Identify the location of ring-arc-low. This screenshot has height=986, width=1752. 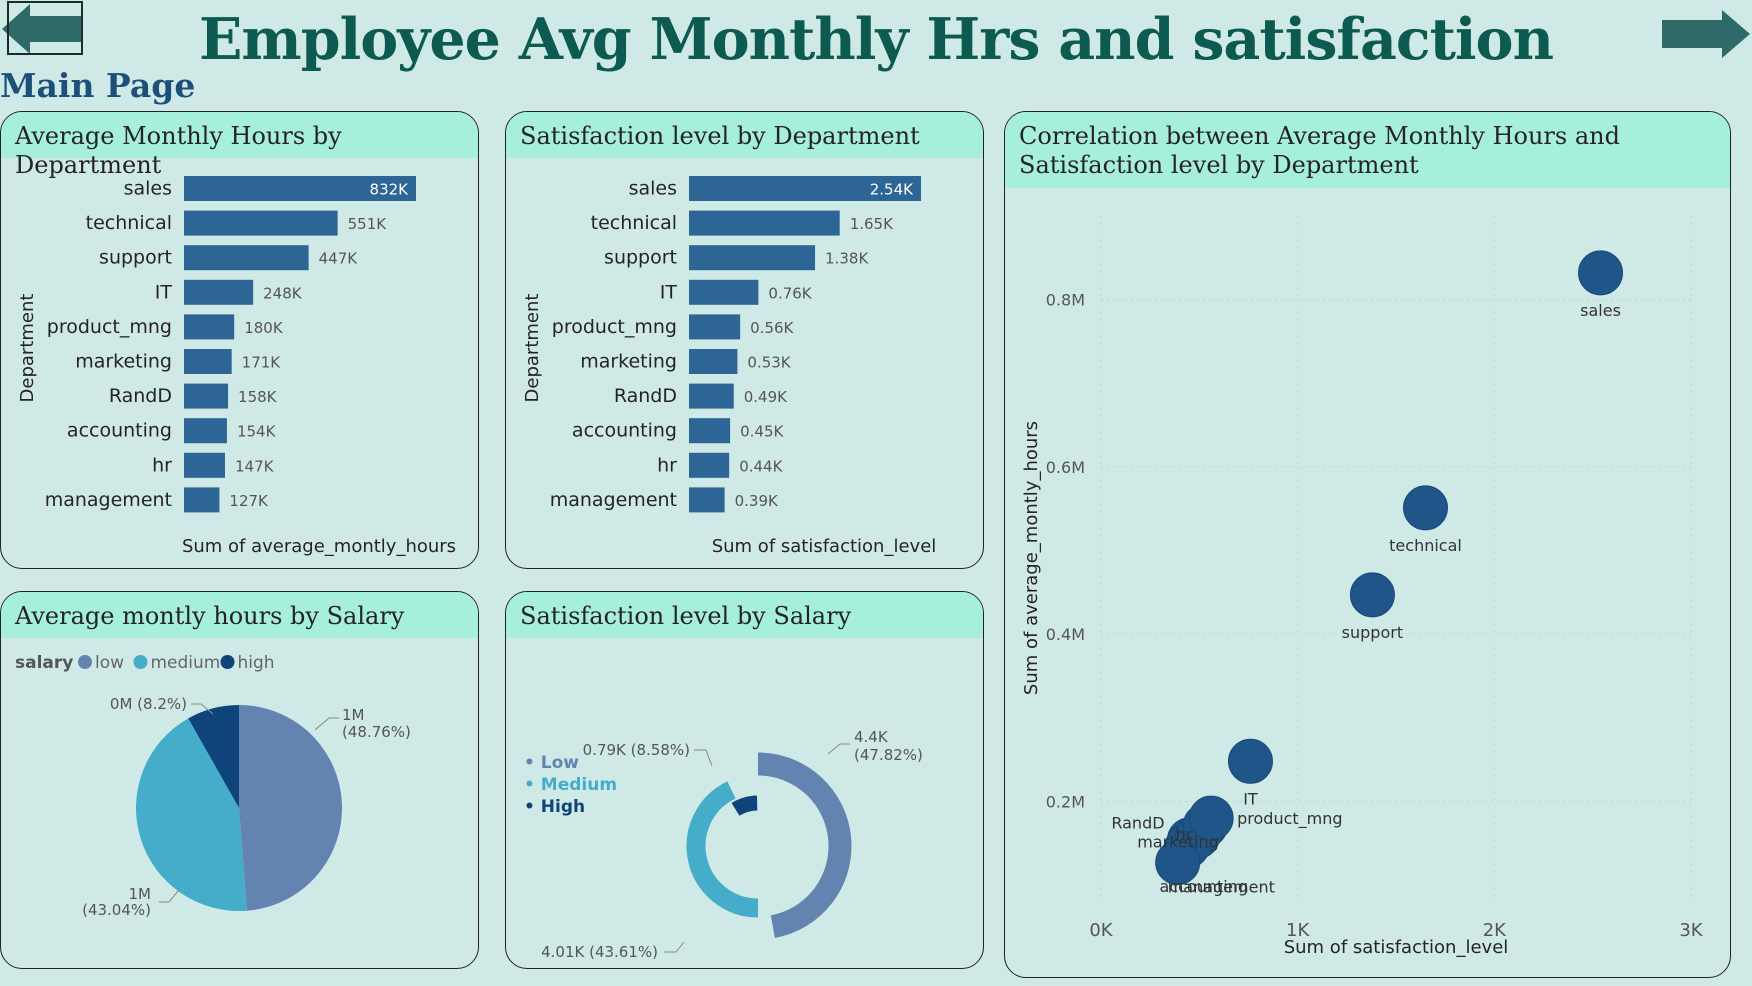
(804, 845).